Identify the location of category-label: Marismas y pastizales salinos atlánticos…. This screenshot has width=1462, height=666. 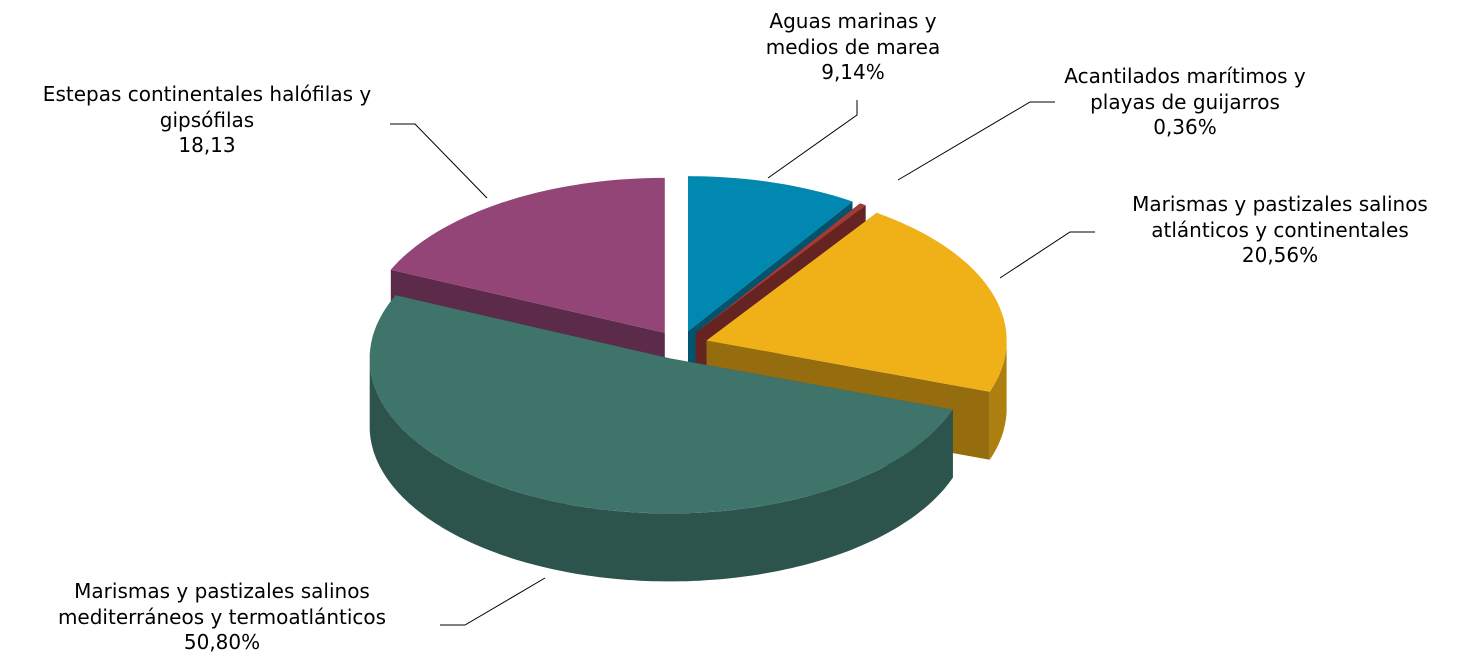
(1280, 217).